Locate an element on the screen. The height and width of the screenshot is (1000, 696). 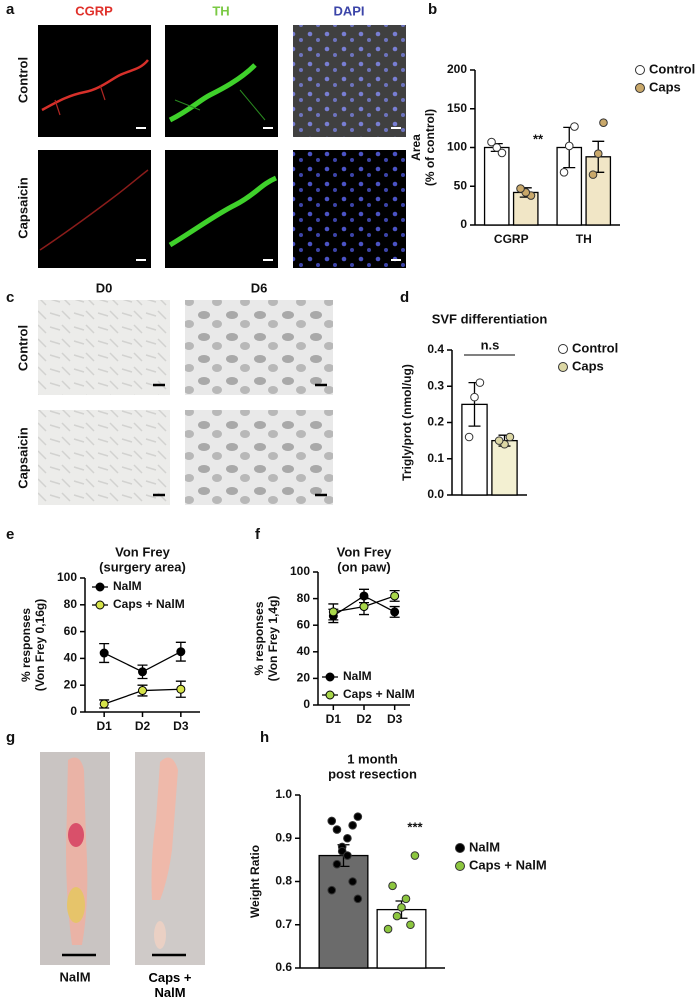
panel-label: c is located at coordinates (10, 297).